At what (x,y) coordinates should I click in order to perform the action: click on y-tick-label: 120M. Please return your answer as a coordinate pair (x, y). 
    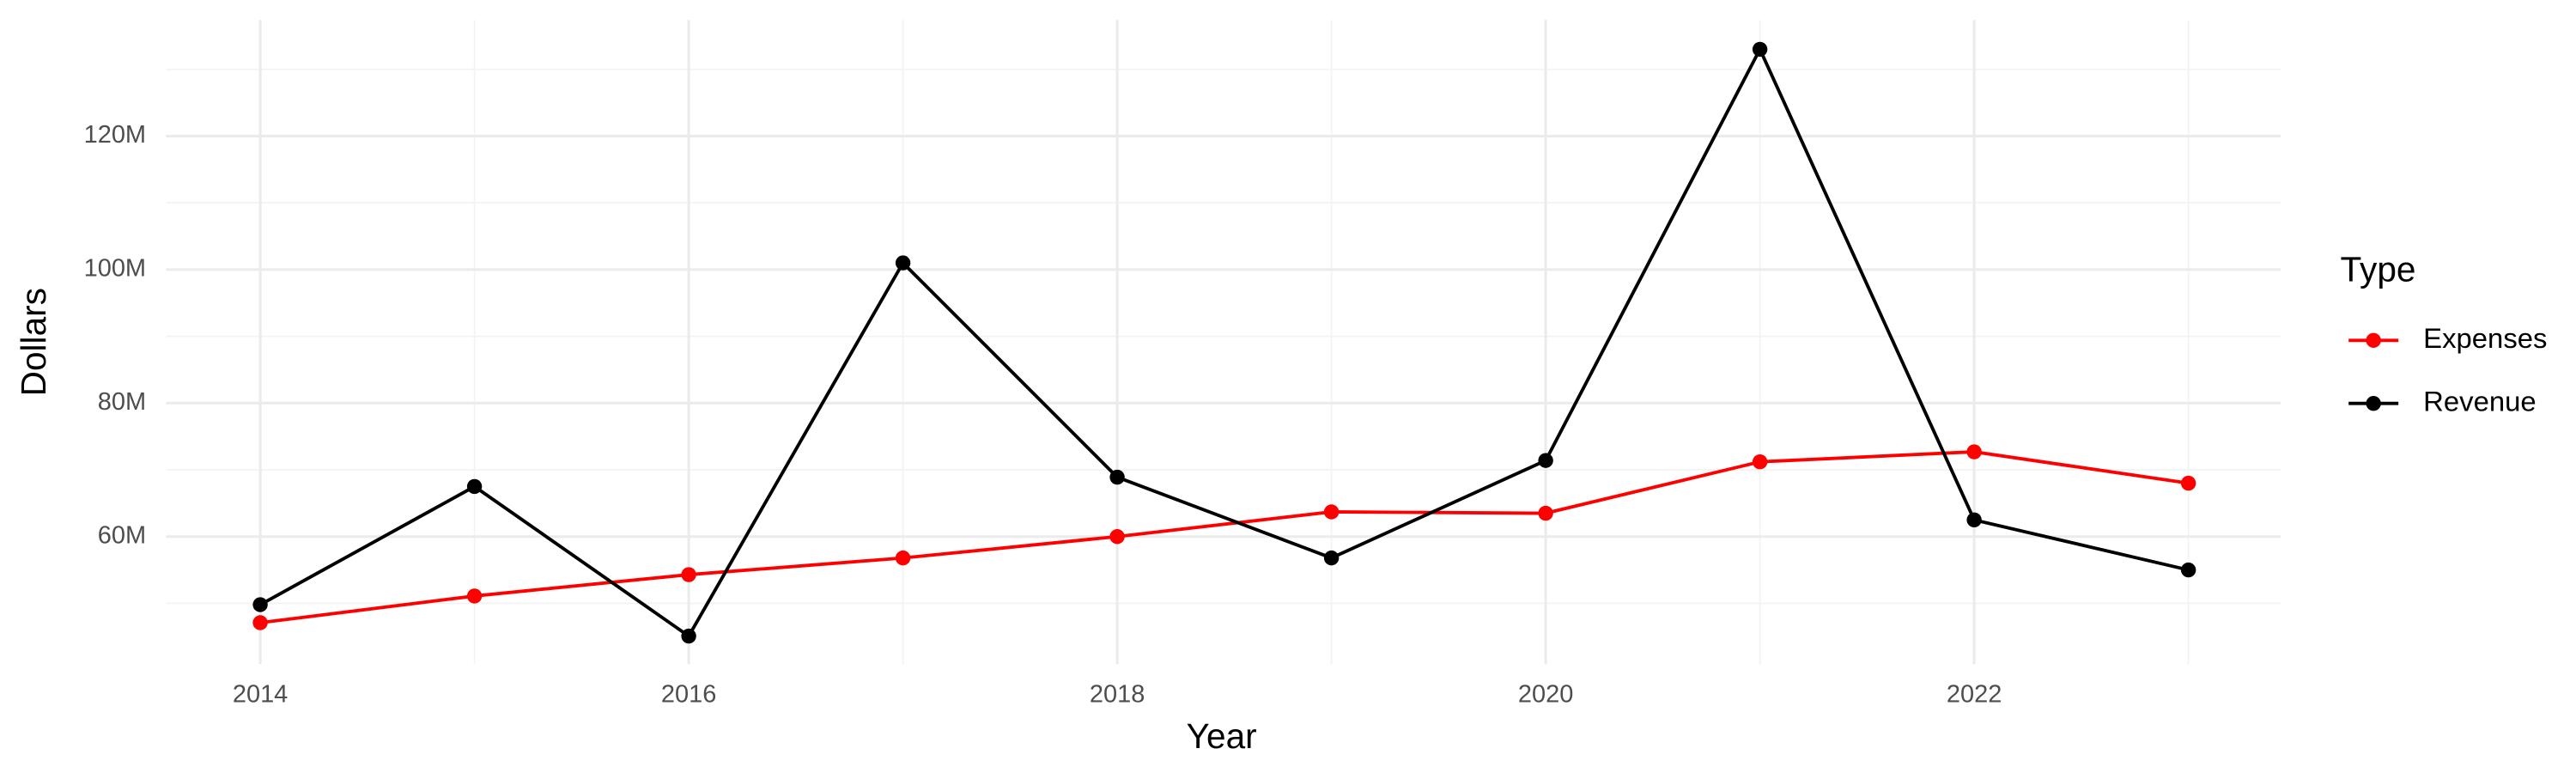
    Looking at the image, I should click on (116, 135).